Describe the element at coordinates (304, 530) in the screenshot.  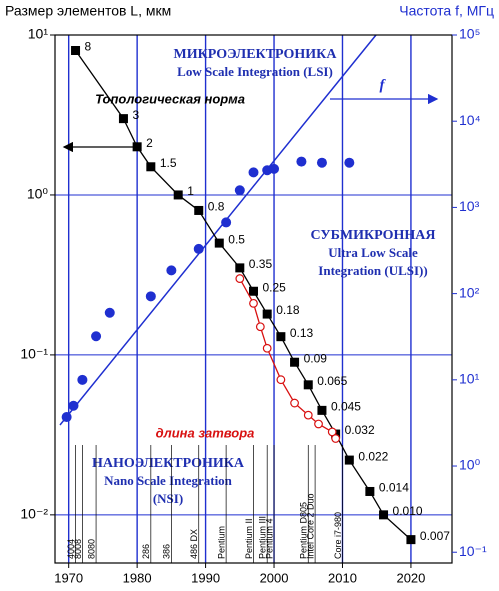
I see `processor-label: Pentium D805` at that location.